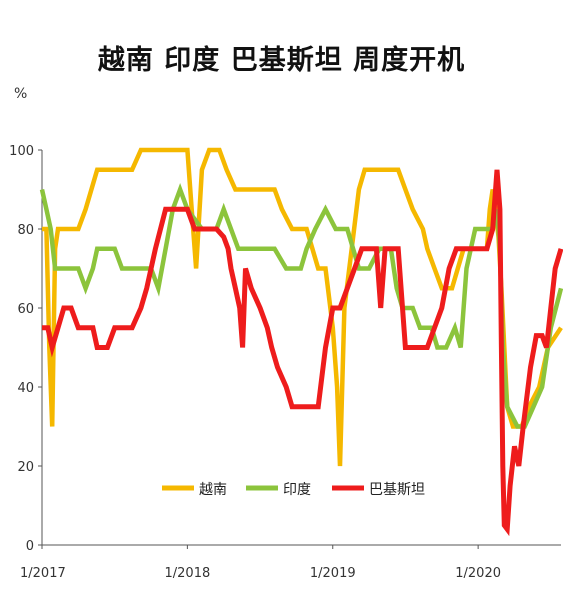 This screenshot has height=590, width=563. I want to click on x-tick-label: 1/2019, so click(333, 573).